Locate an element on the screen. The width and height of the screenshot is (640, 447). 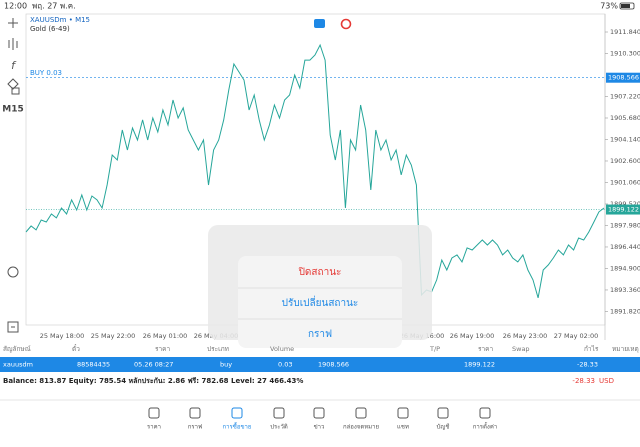
tab-label: บัญชี is located at coordinates (443, 427).